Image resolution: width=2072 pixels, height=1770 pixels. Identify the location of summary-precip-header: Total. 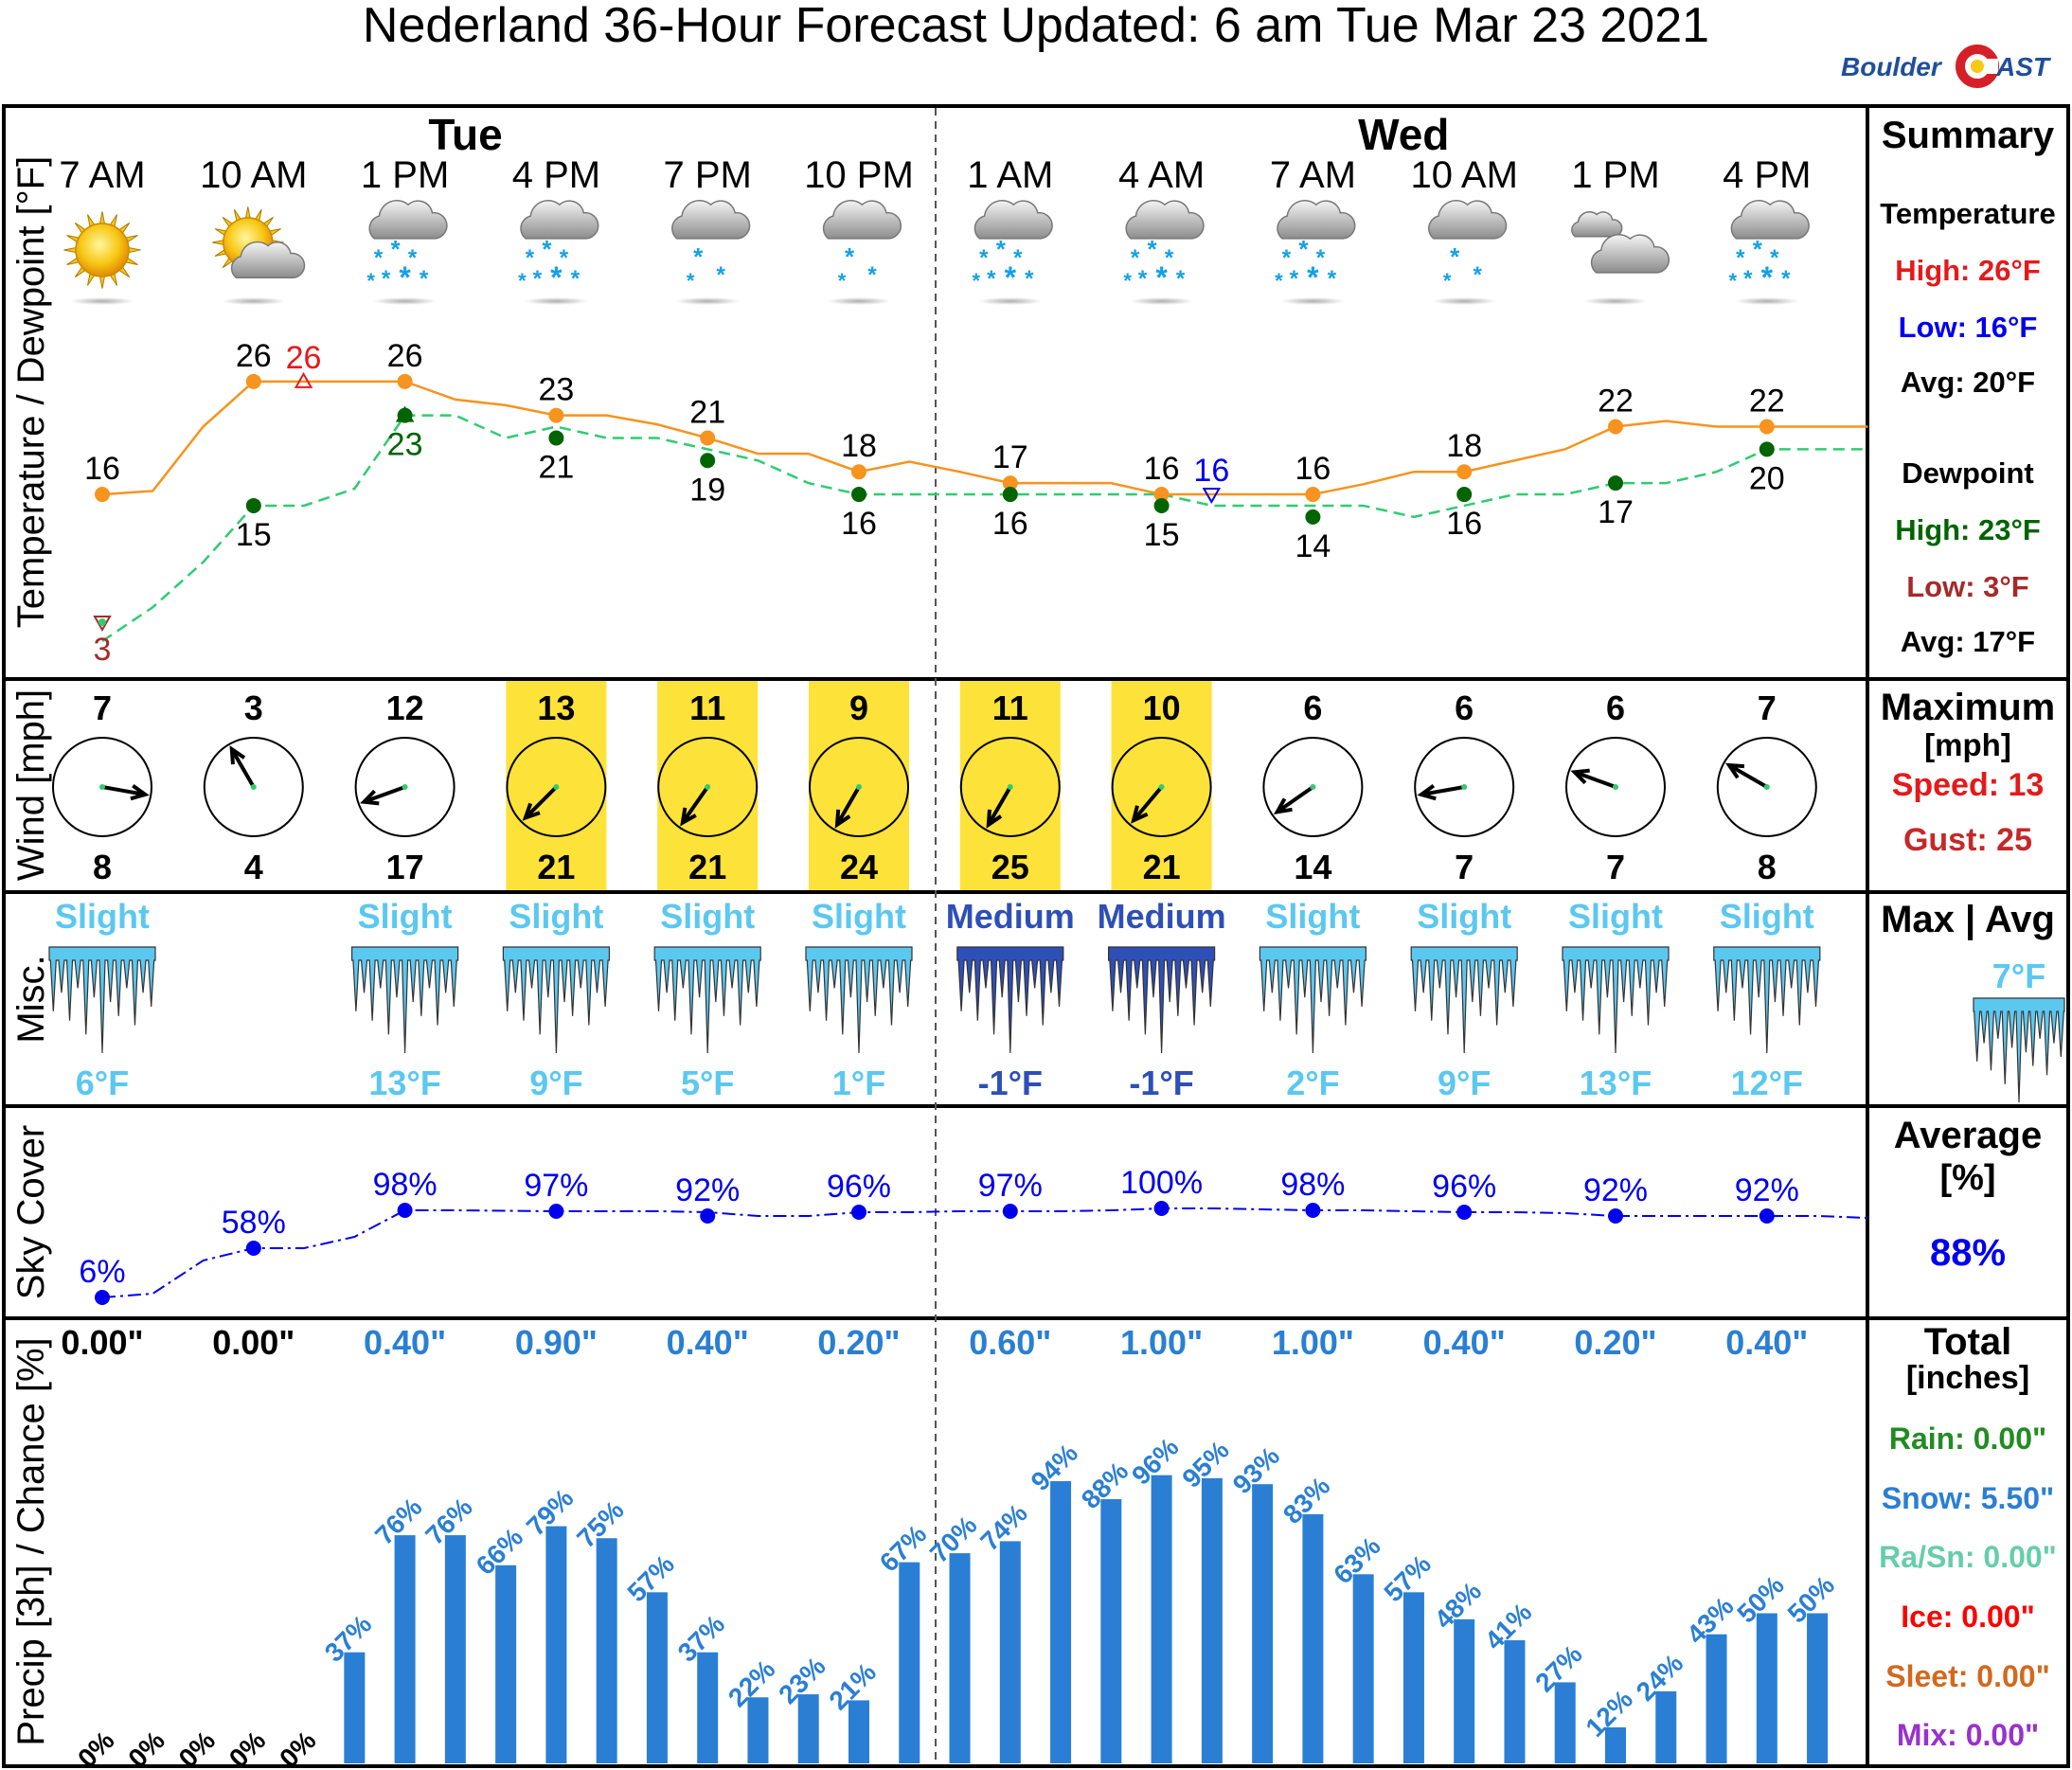
(1968, 1342).